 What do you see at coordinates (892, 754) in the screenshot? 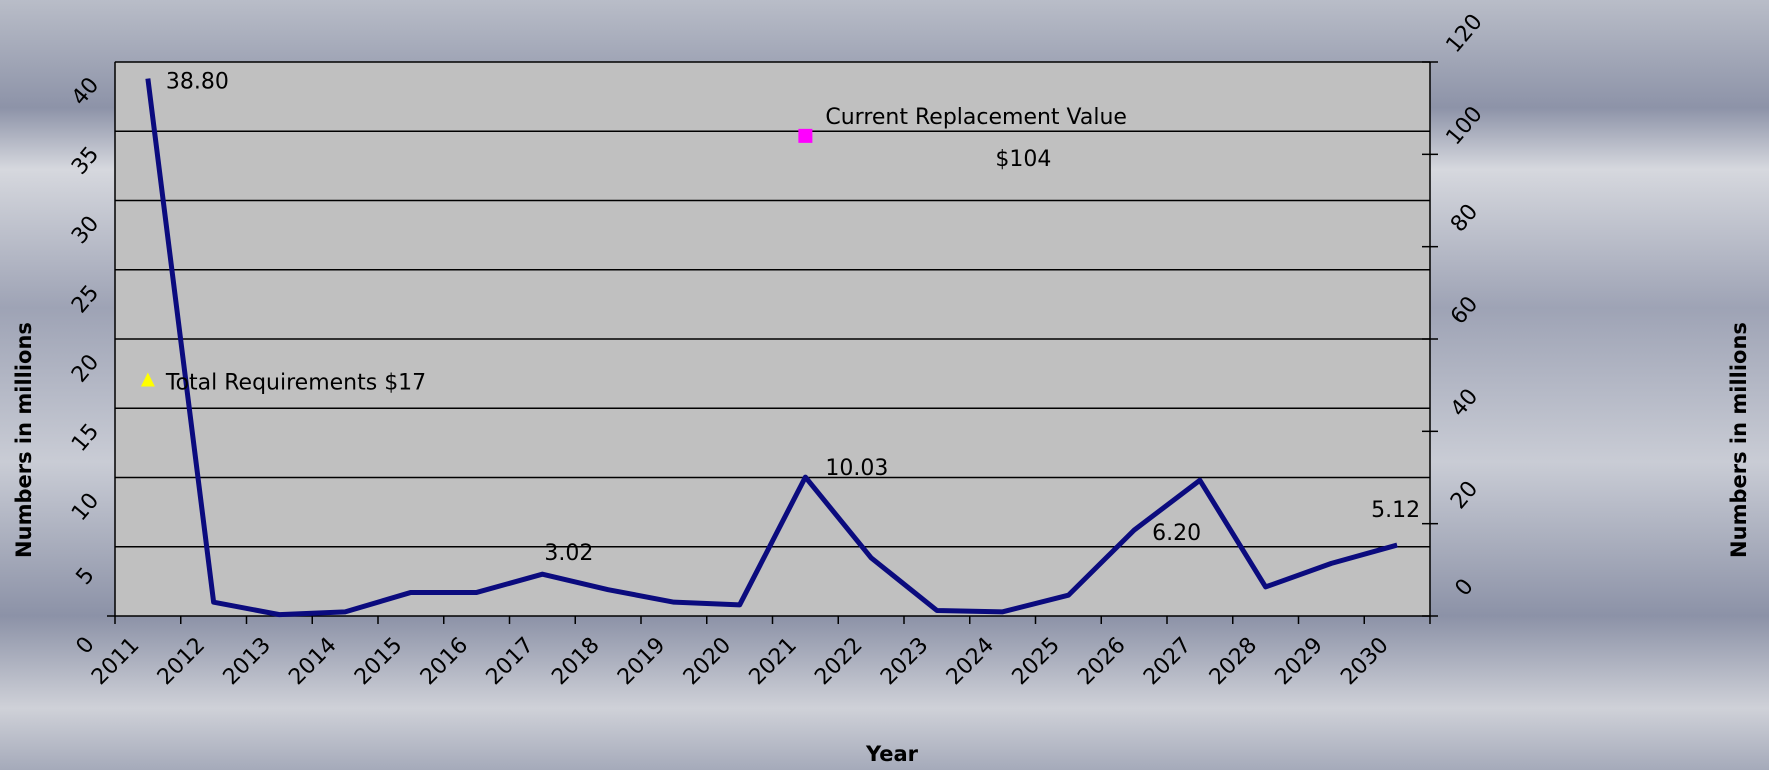
I see `x-axis-label: Year` at bounding box center [892, 754].